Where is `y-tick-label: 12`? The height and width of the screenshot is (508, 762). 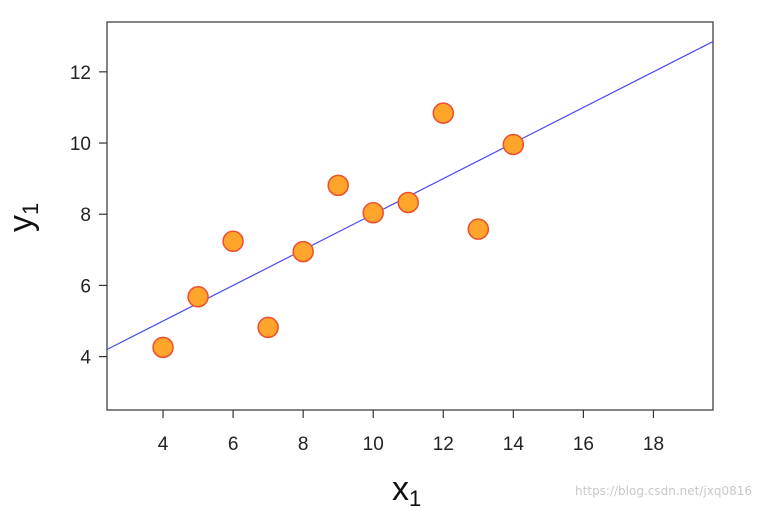 y-tick-label: 12 is located at coordinates (80, 73).